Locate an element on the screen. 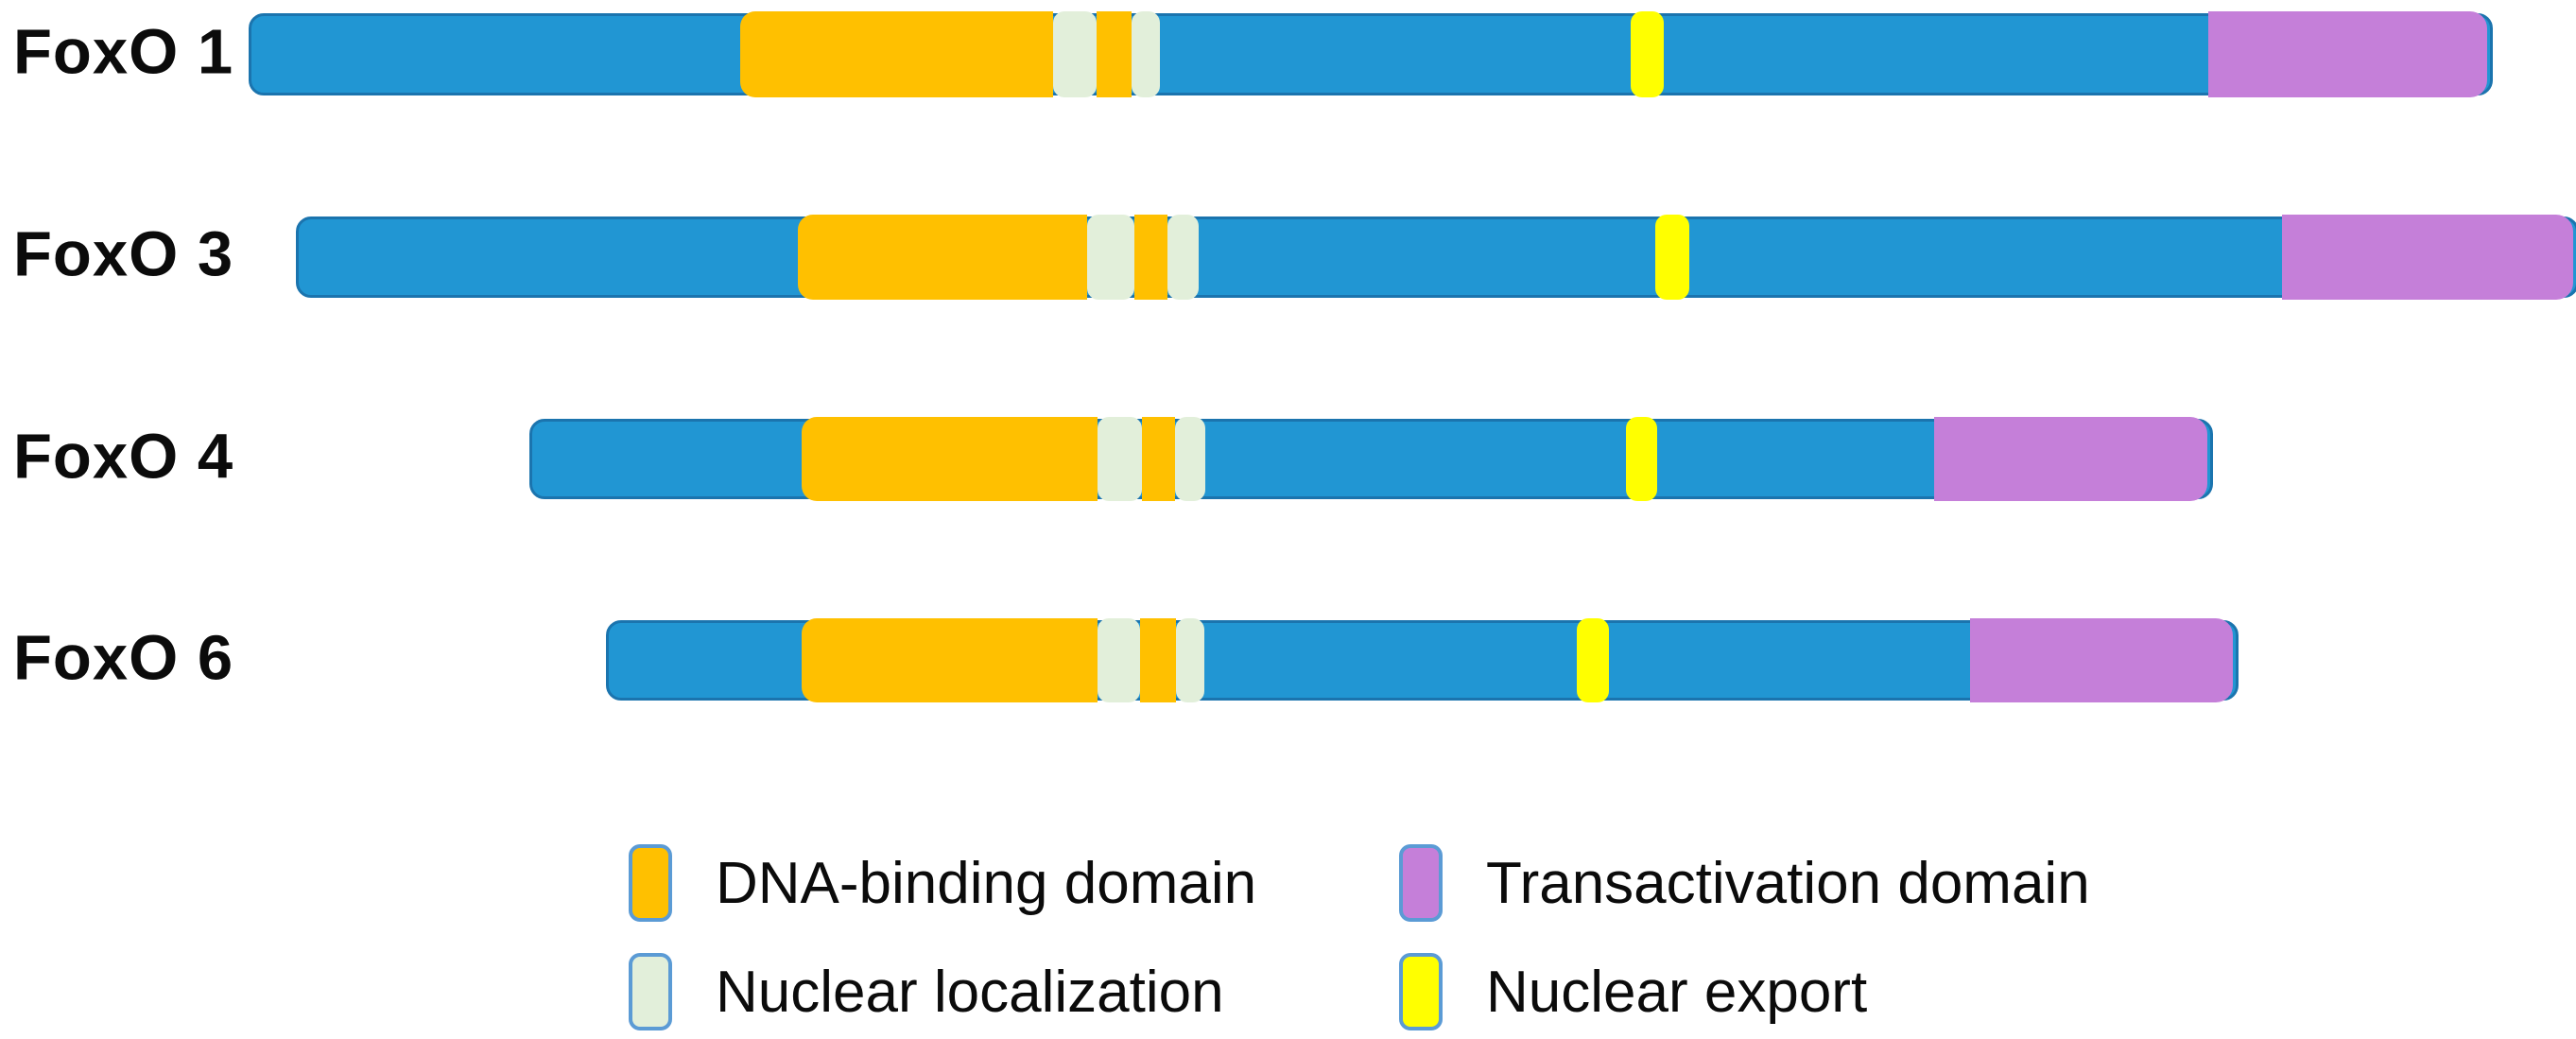  legend-label: DNA-binding domain is located at coordinates (986, 883).